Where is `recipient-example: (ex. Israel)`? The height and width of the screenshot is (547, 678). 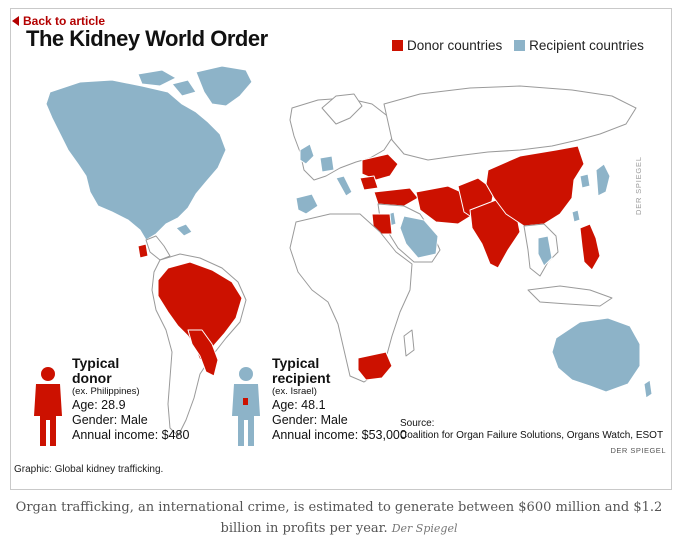
recipient-example: (ex. Israel) is located at coordinates (294, 391).